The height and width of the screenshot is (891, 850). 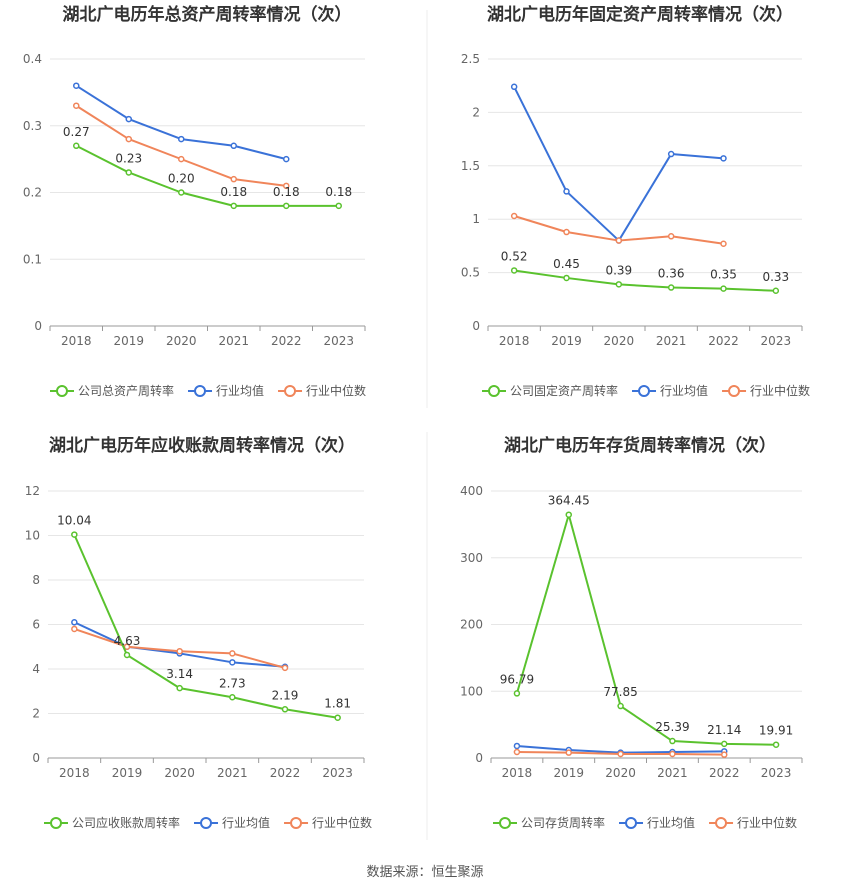 I want to click on series-line-company, so click(x=646, y=629).